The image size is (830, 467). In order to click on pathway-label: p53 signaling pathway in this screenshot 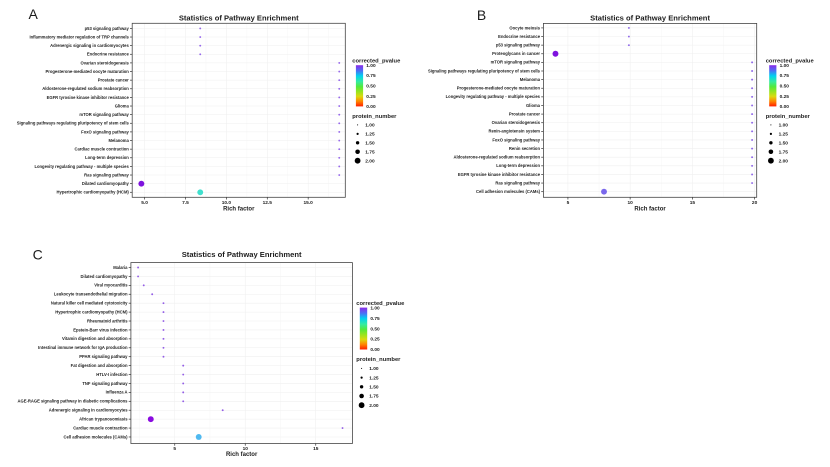, I will do `click(518, 44)`.